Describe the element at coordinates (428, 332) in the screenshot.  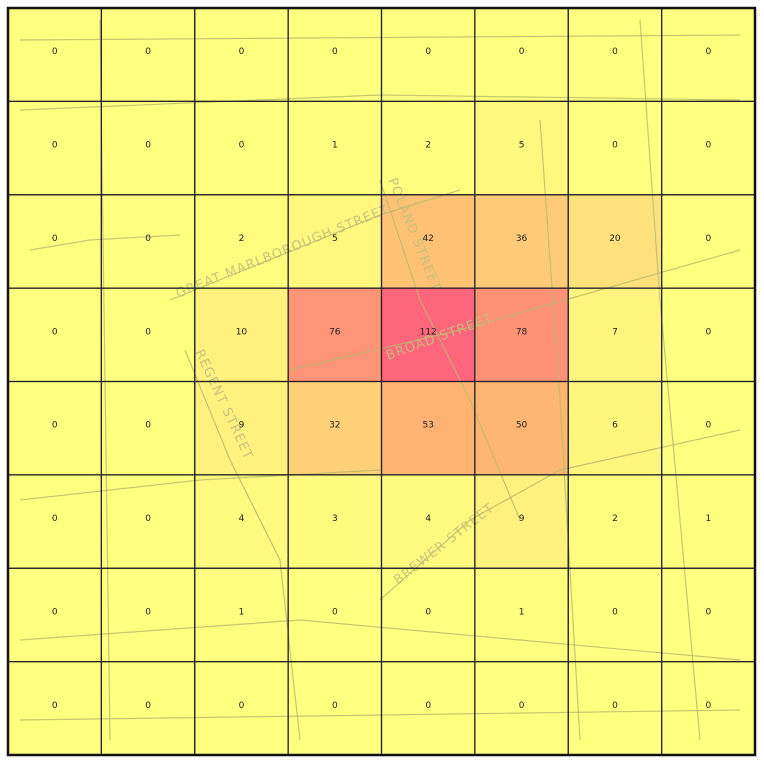
I see `cell-count: 112` at that location.